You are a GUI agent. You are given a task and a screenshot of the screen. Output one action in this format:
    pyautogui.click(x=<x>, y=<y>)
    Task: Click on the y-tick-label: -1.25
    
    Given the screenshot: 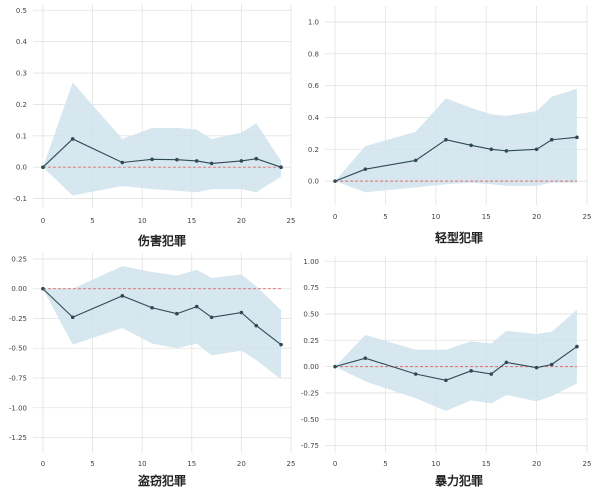 What is the action you would take?
    pyautogui.click(x=18, y=438)
    